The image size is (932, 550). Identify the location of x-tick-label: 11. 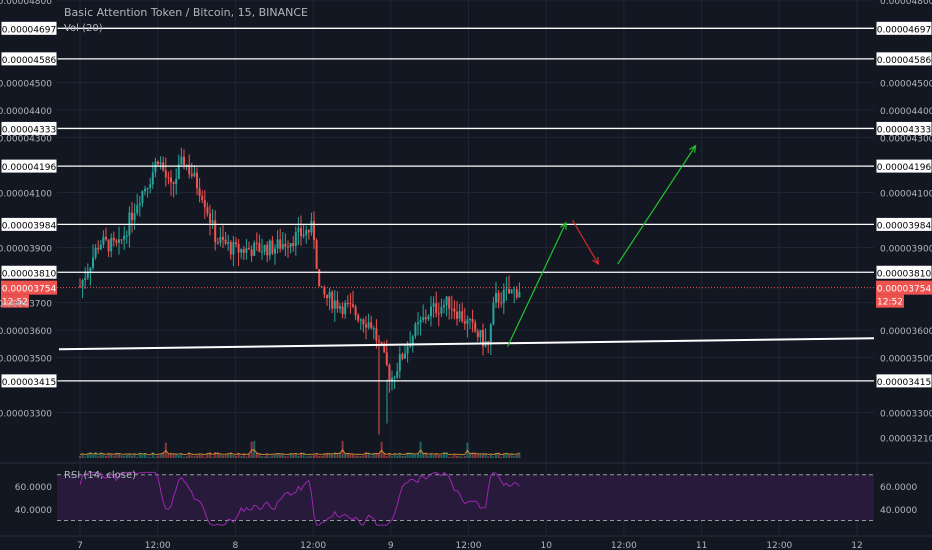
(701, 545).